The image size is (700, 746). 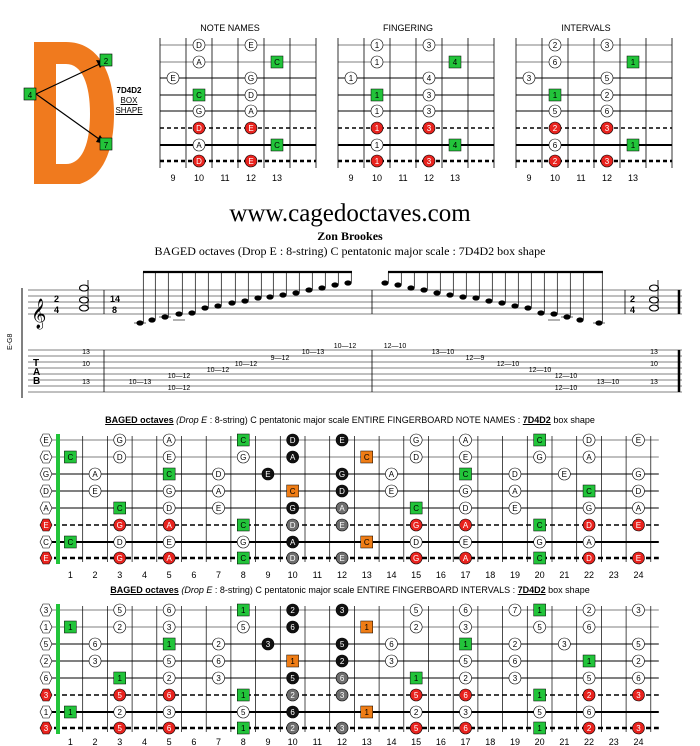 What do you see at coordinates (455, 178) in the screenshot?
I see `small-fret-number: 13` at bounding box center [455, 178].